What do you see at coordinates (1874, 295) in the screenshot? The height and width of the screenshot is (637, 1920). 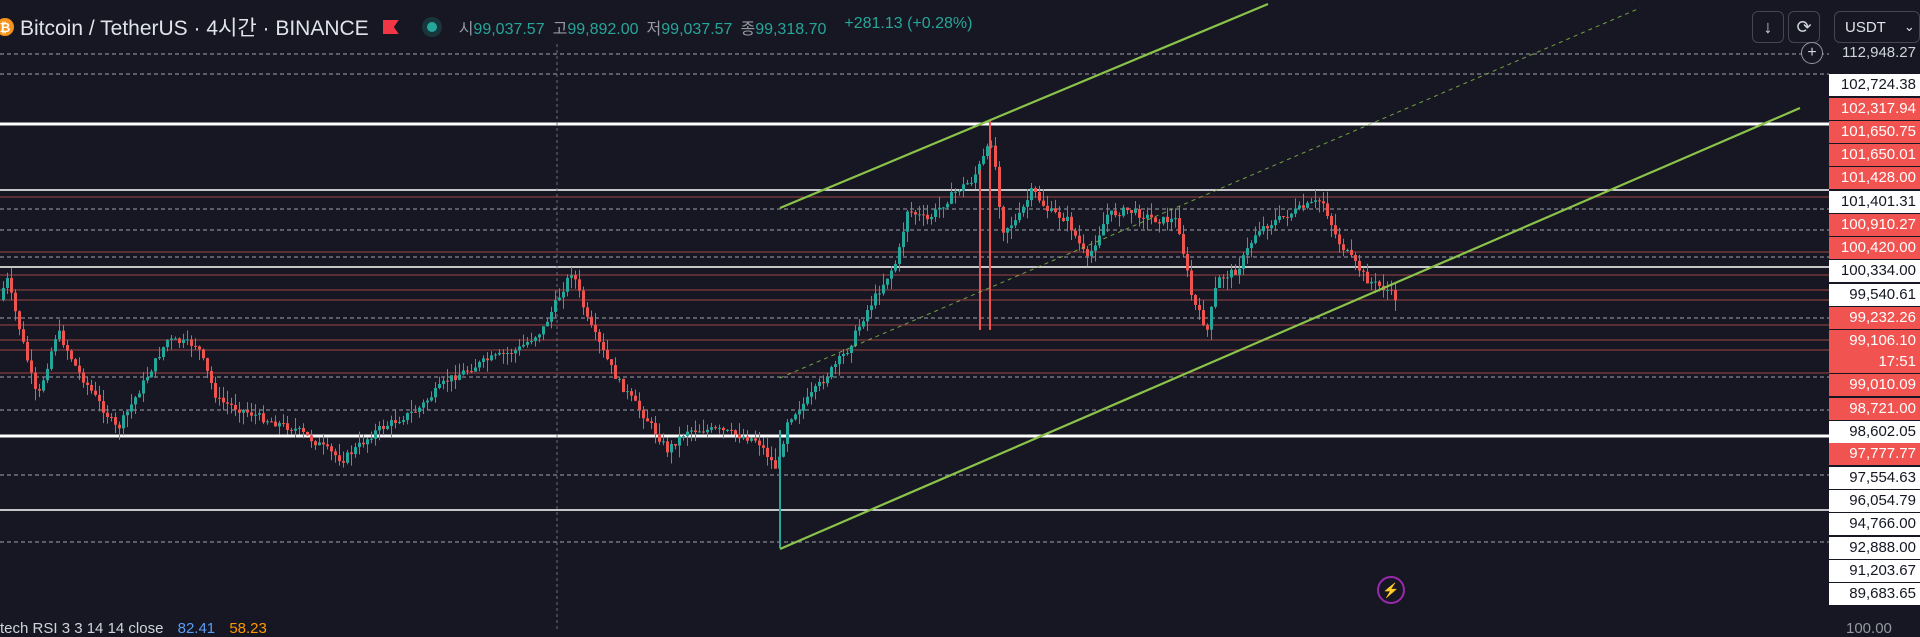 I see `price-label: 99,540.61` at bounding box center [1874, 295].